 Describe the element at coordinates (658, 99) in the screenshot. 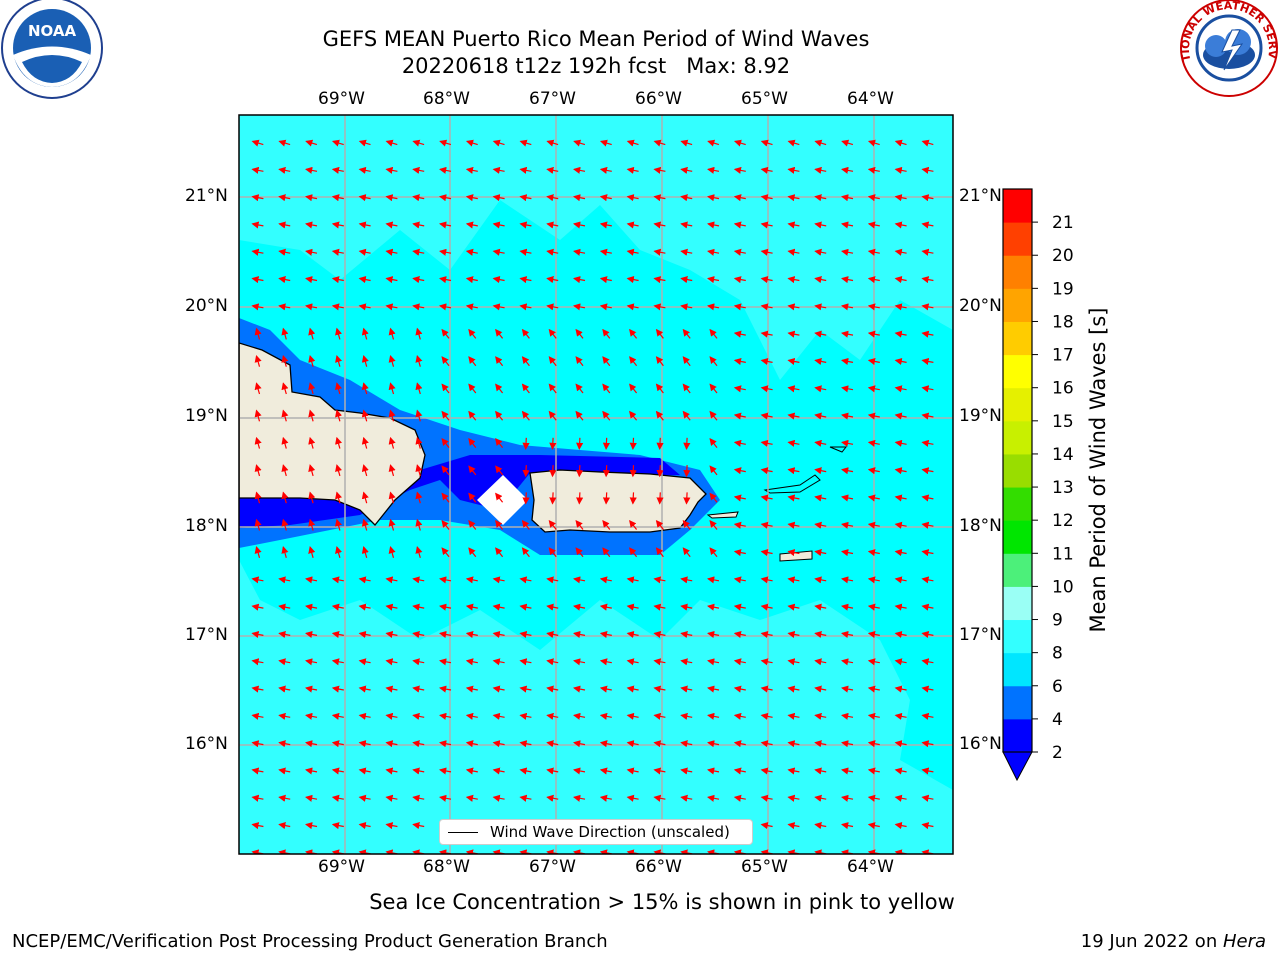

I see `lon-tick-top: 66°W` at that location.